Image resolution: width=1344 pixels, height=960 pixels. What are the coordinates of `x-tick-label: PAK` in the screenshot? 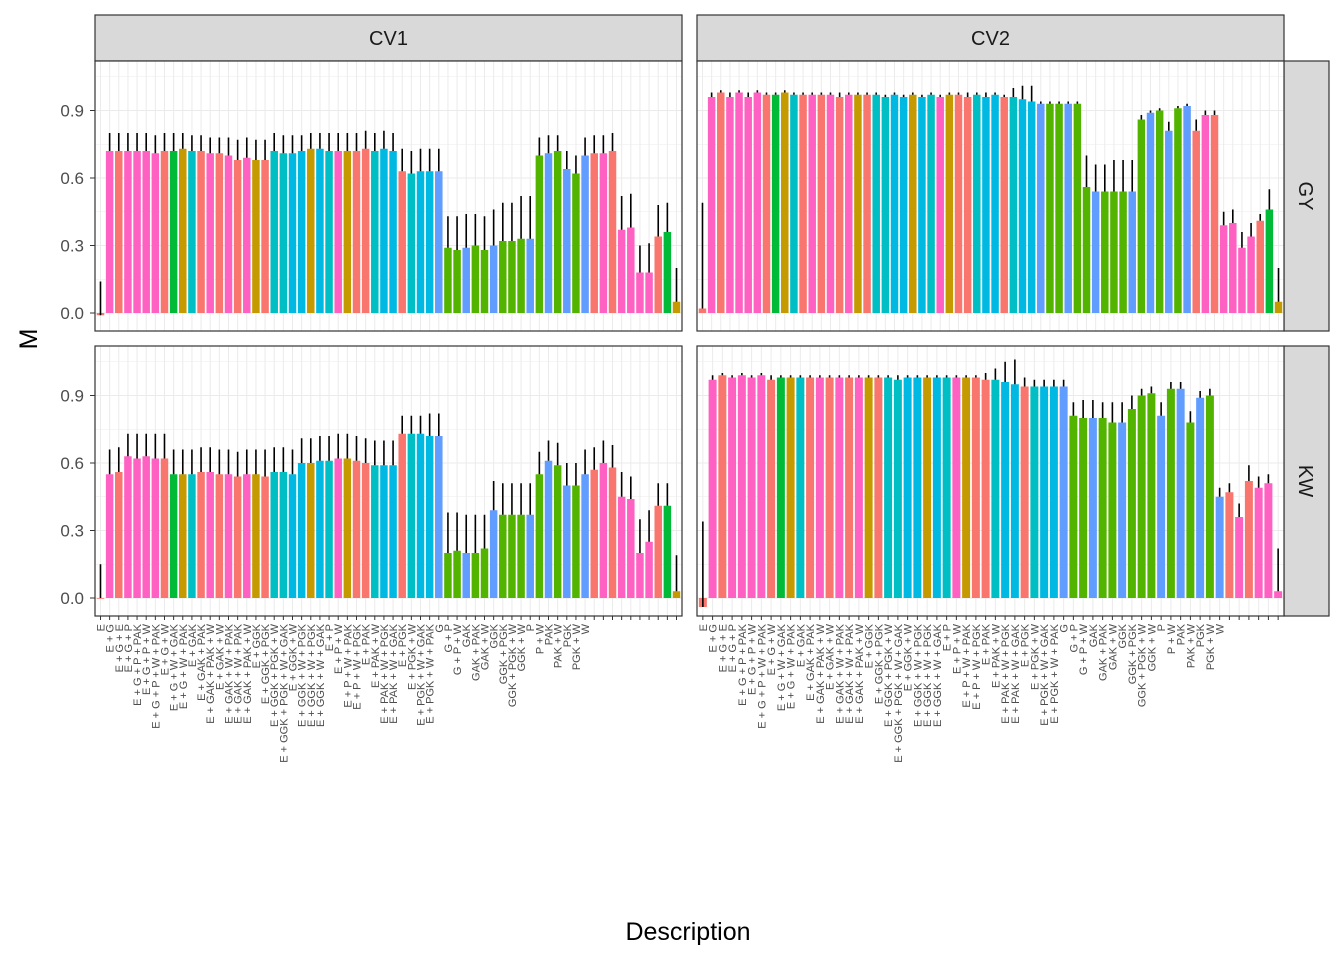 It's located at (550, 634).